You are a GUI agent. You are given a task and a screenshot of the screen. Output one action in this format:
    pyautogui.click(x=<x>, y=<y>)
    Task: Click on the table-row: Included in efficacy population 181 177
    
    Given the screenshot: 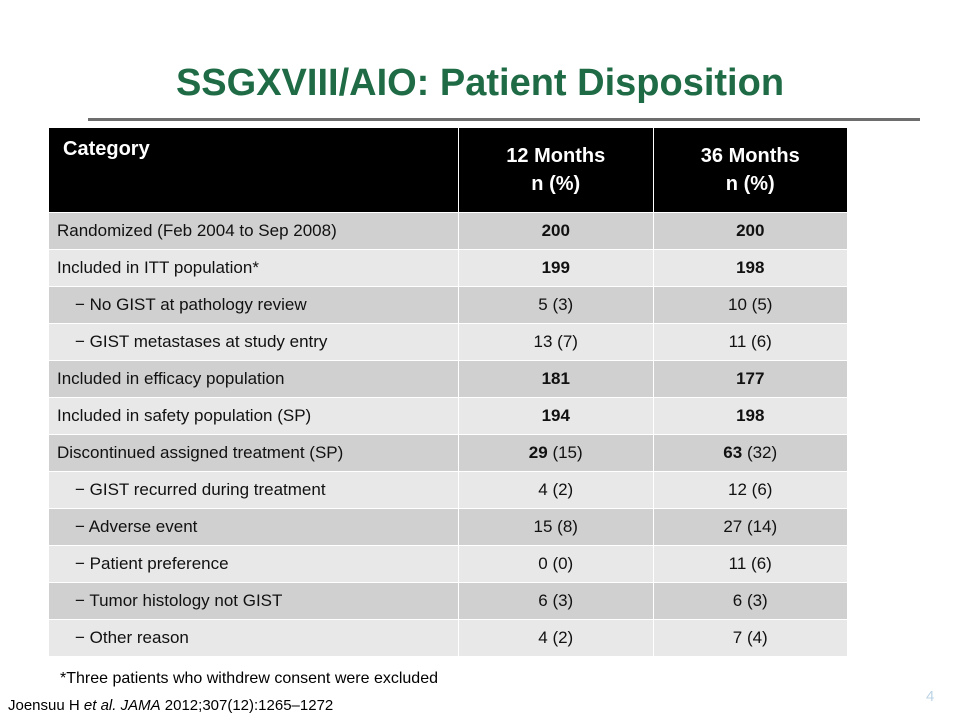 What is the action you would take?
    pyautogui.click(x=448, y=379)
    